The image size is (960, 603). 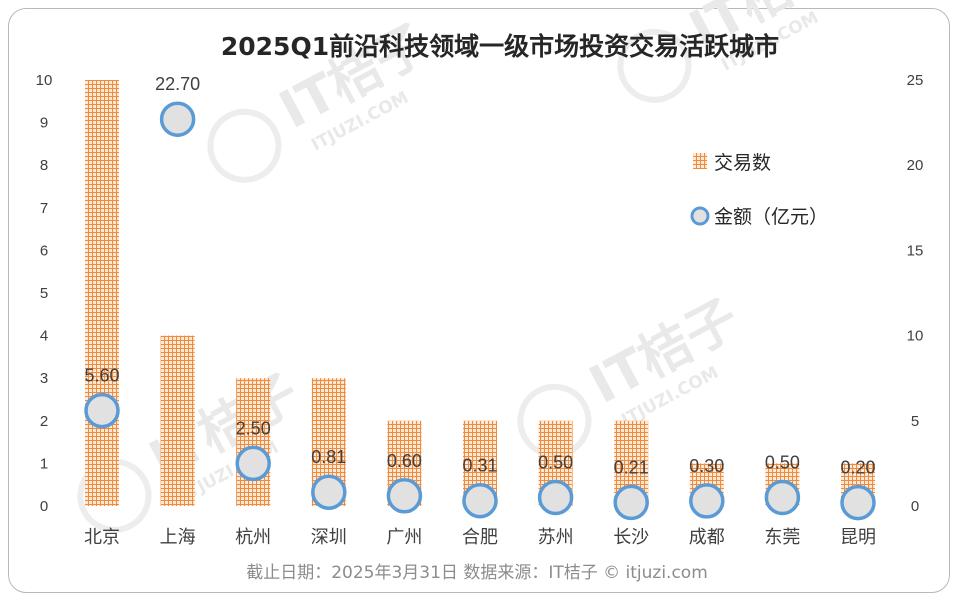 I want to click on category-label: 长沙, so click(x=631, y=537).